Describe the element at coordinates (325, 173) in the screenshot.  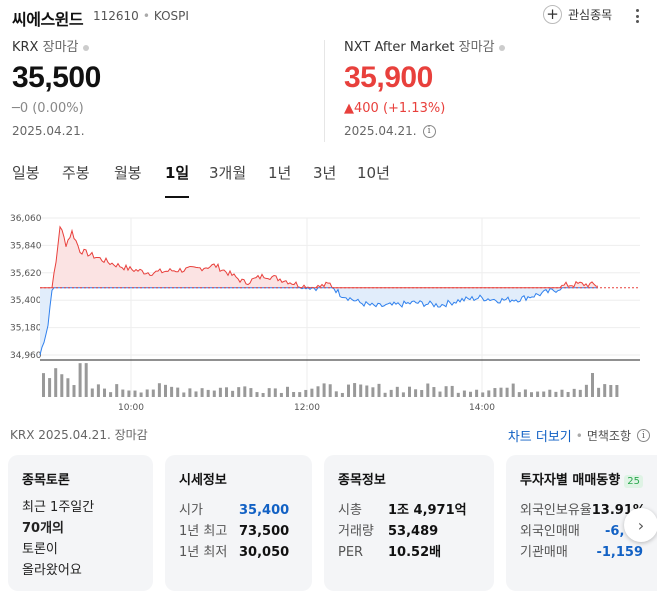
I see `tab-3years: 3년` at that location.